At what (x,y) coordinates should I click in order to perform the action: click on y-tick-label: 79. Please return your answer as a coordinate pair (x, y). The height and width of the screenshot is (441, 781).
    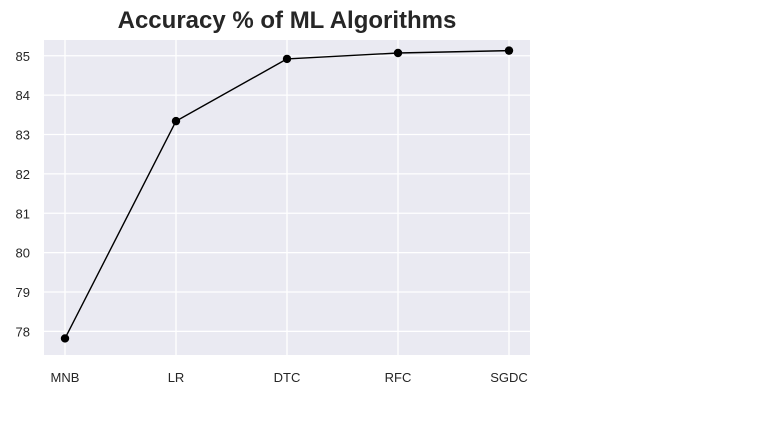
    Looking at the image, I should click on (23, 292).